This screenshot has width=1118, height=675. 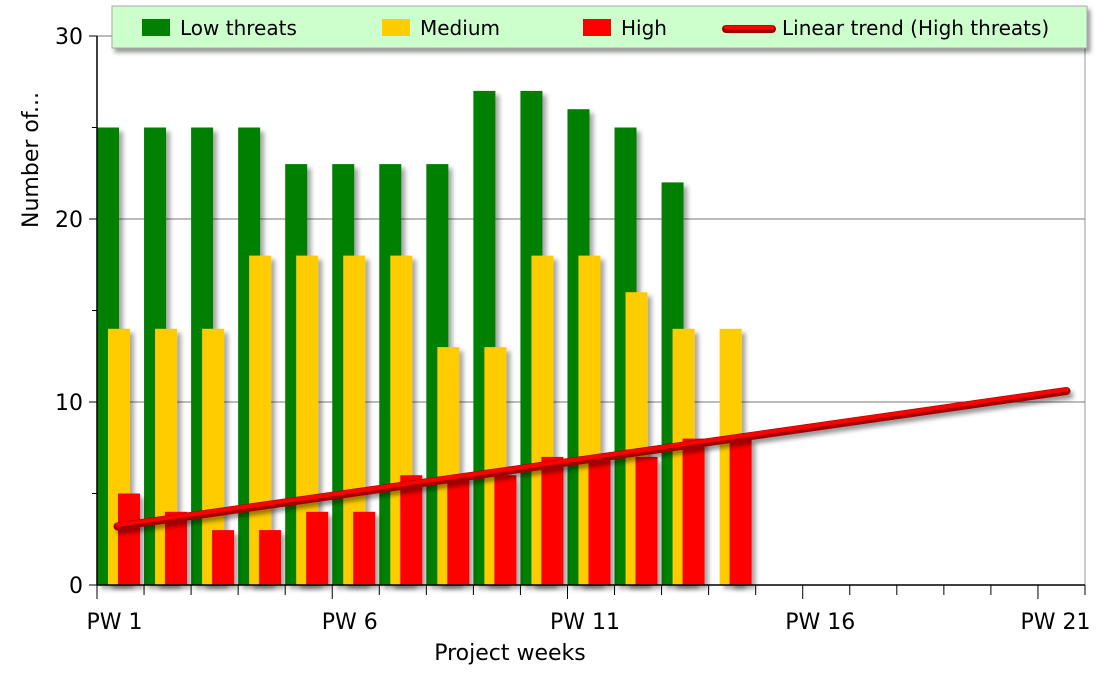 What do you see at coordinates (1055, 622) in the screenshot?
I see `x-tick-label: PW 21` at bounding box center [1055, 622].